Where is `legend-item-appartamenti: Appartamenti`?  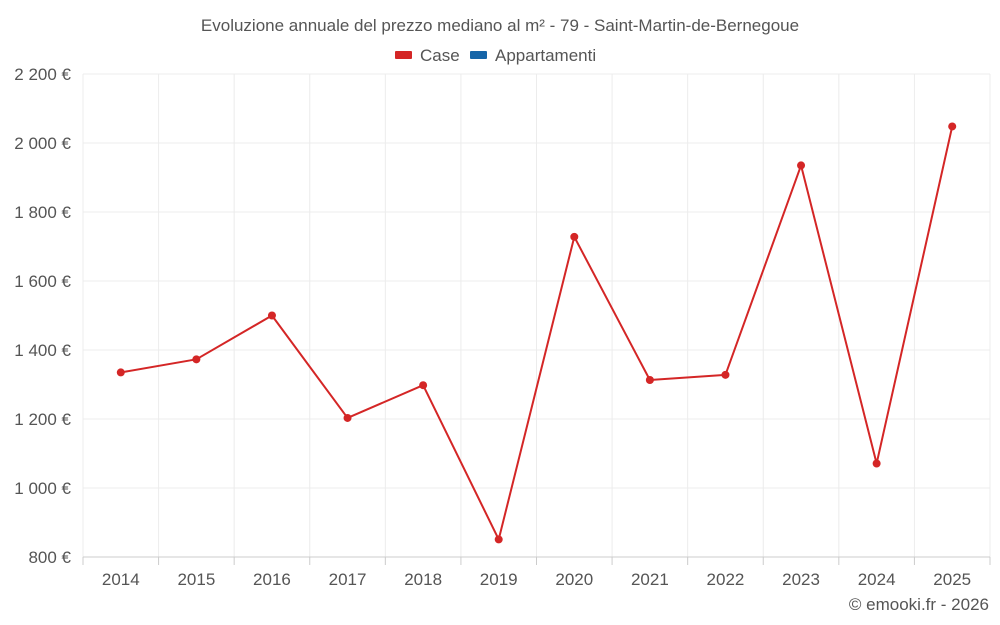 legend-item-appartamenti: Appartamenti is located at coordinates (533, 55).